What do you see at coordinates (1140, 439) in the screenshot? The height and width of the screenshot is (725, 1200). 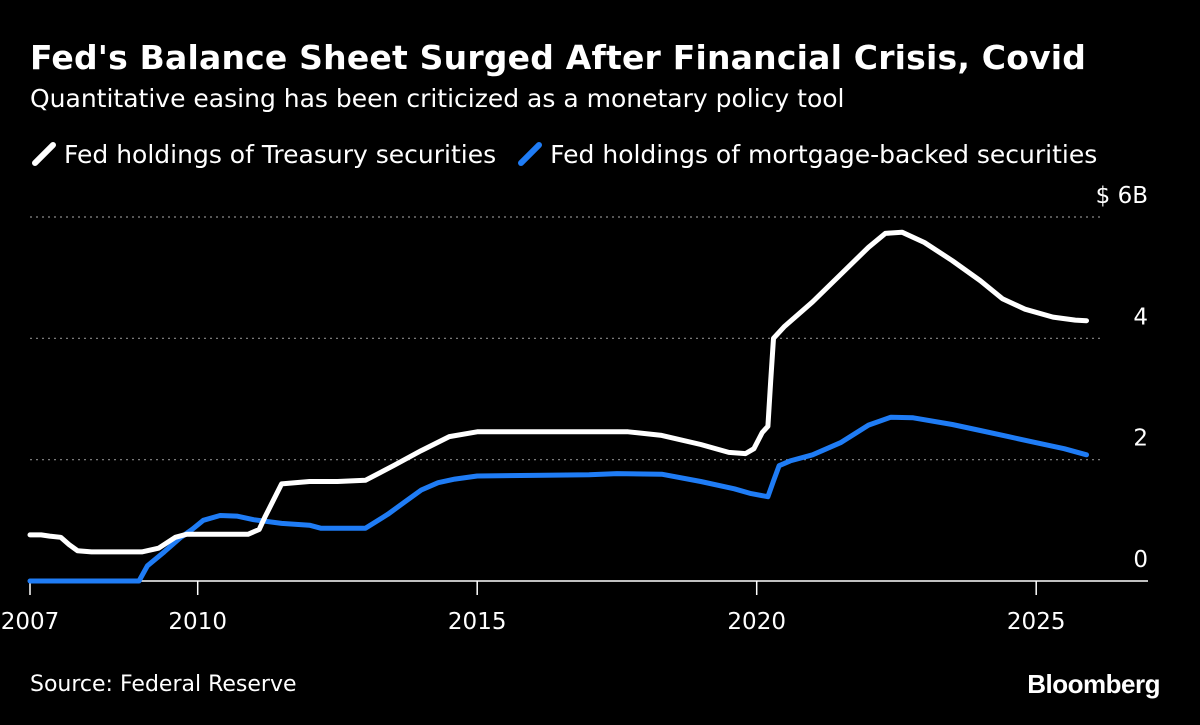 I see `y-tick-label: 2` at bounding box center [1140, 439].